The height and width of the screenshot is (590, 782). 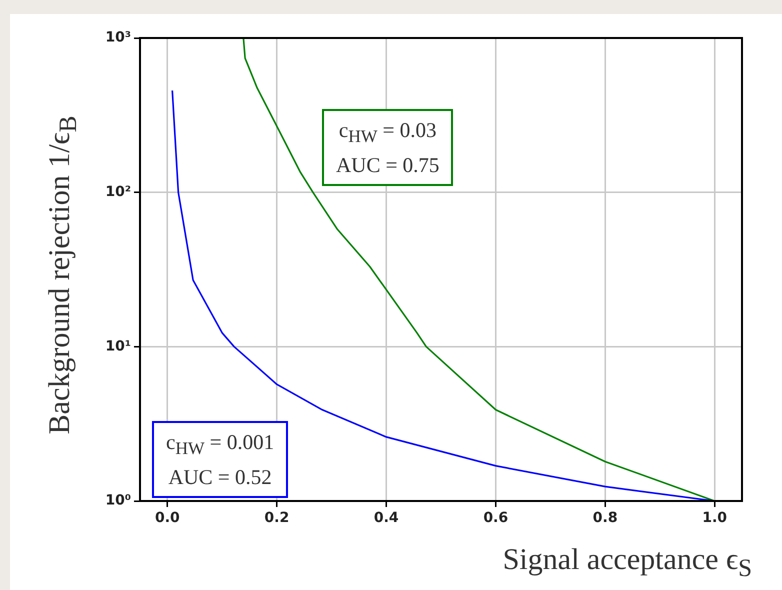 What do you see at coordinates (388, 147) in the screenshot?
I see `annotation: c$_{HW}$ = 0.03 AUC = 0.75` at bounding box center [388, 147].